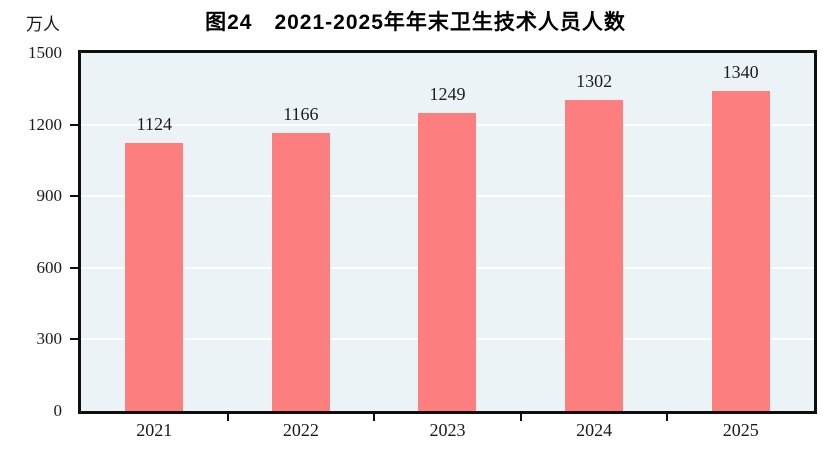 This screenshot has width=831, height=455. I want to click on y-tick-label: 1200, so click(45, 124).